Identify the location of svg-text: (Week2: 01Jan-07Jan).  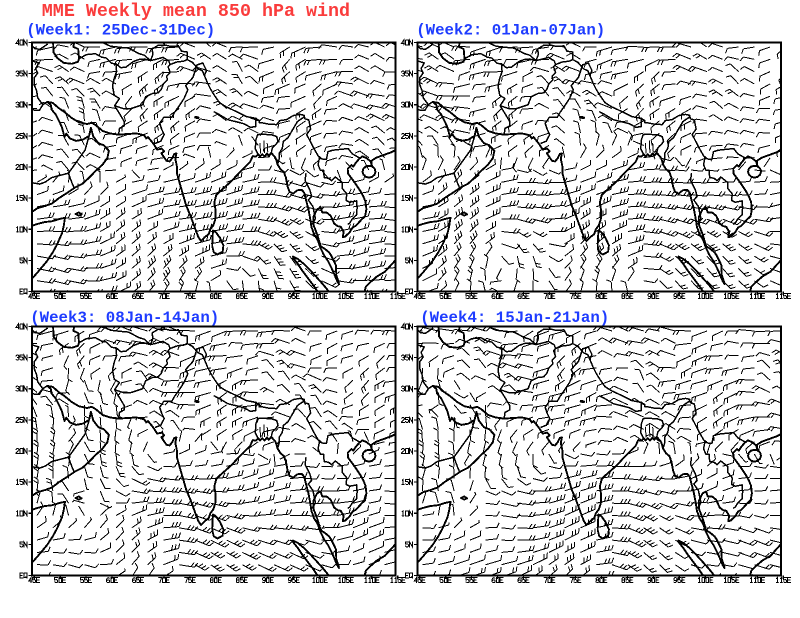
(510, 31).